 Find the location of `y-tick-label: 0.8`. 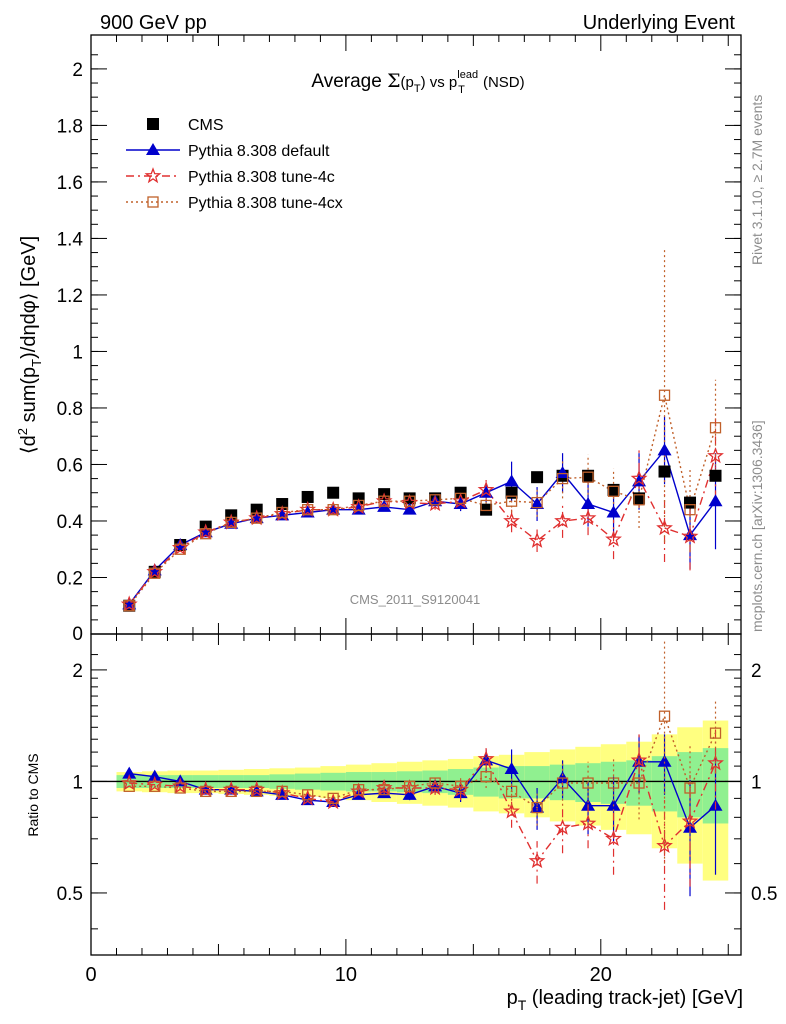

y-tick-label: 0.8 is located at coordinates (70, 409).